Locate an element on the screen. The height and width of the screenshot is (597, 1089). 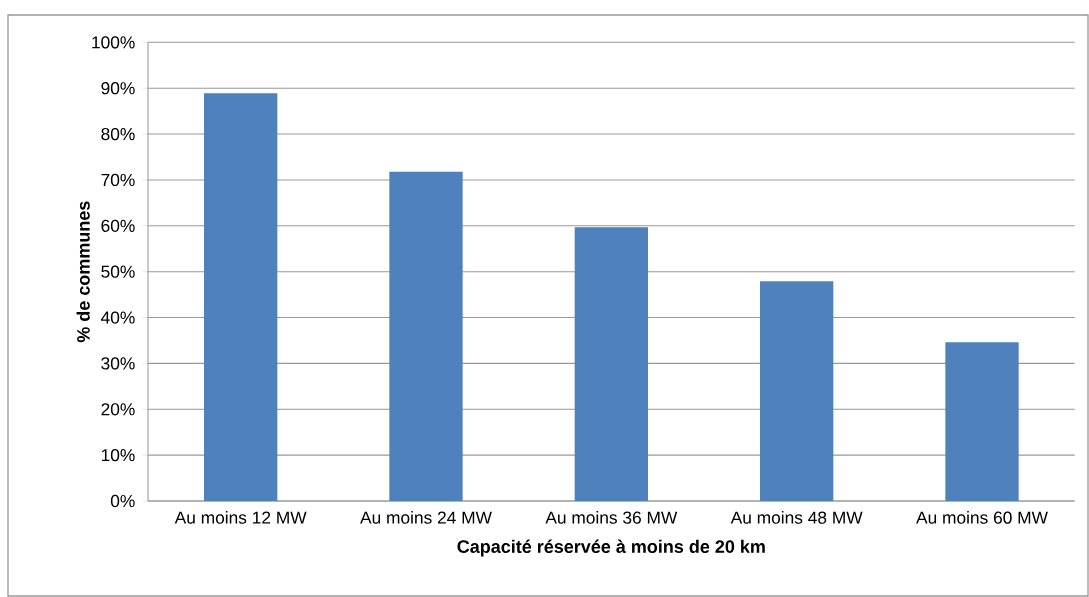
y-tick-label: 0% is located at coordinates (122, 501).